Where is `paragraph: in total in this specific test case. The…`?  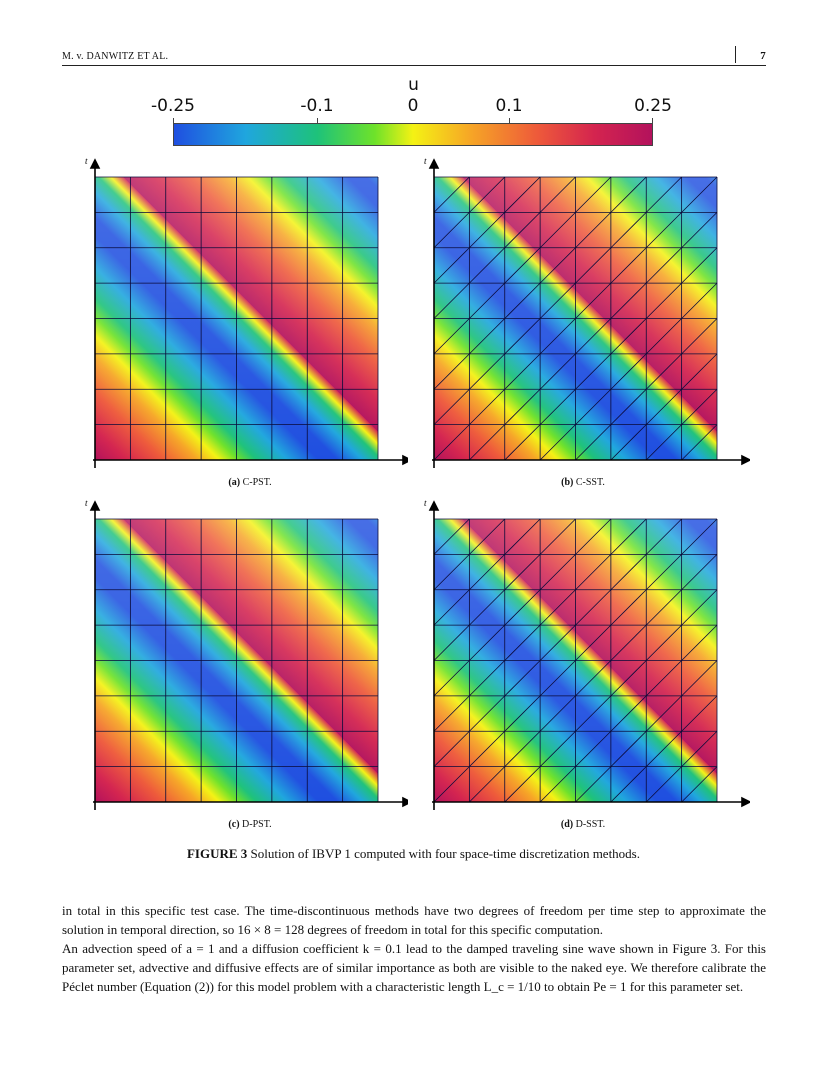
paragraph: in total in this specific test case. The… is located at coordinates (414, 920).